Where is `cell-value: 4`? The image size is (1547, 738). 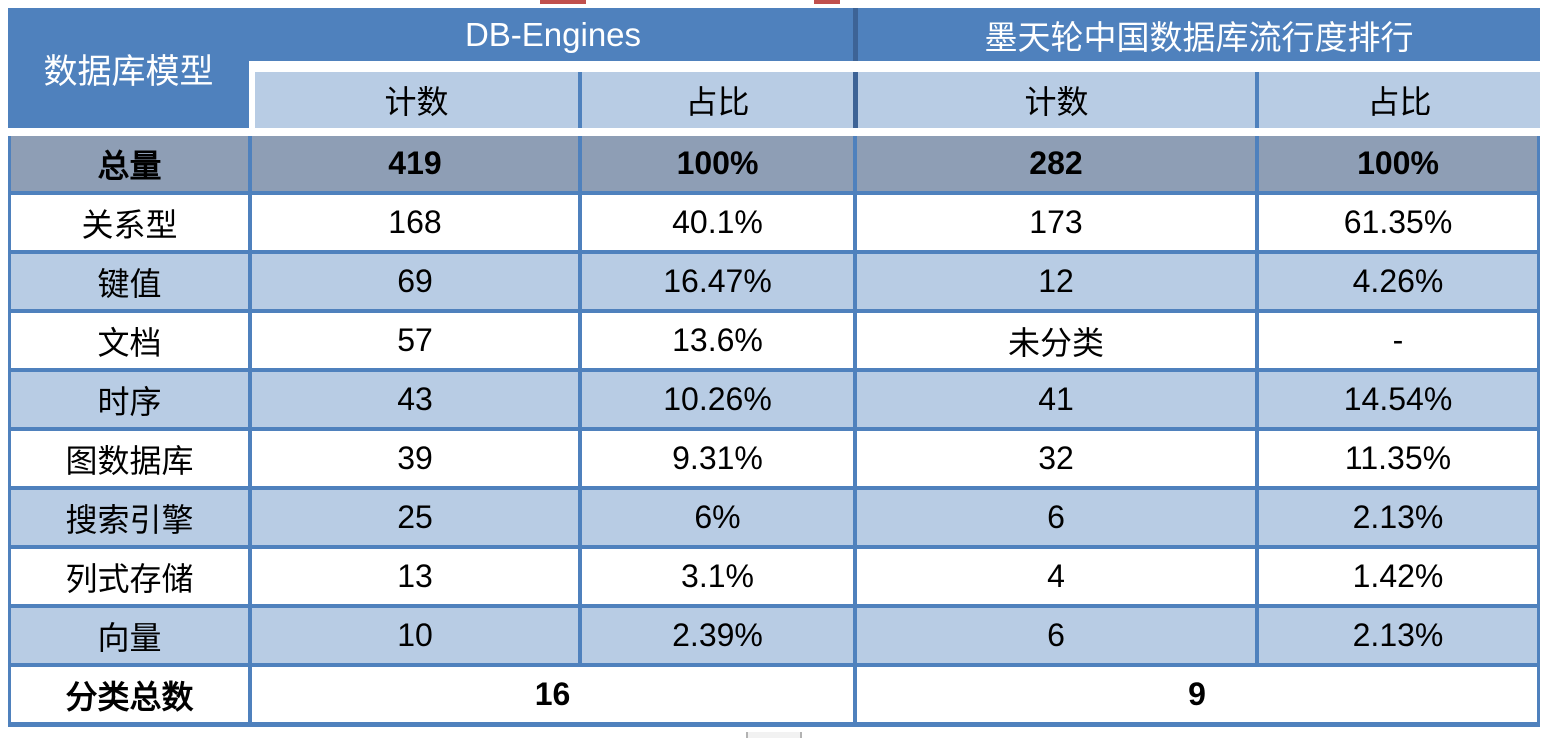 cell-value: 4 is located at coordinates (1056, 576).